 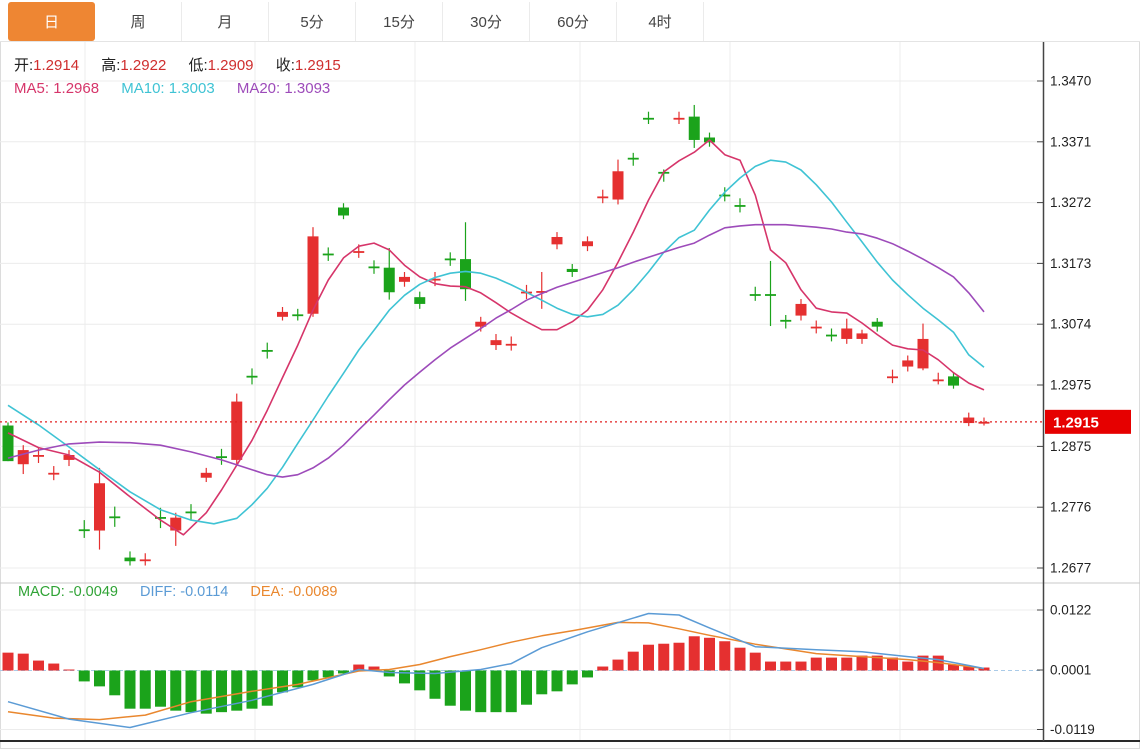 I want to click on diff-value: -0.0114, so click(x=204, y=592).